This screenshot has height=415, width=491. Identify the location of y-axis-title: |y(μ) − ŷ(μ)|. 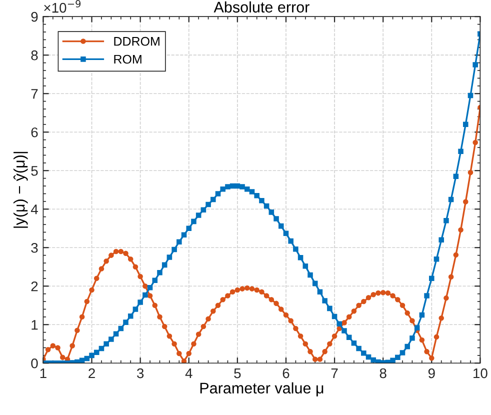
(20, 190).